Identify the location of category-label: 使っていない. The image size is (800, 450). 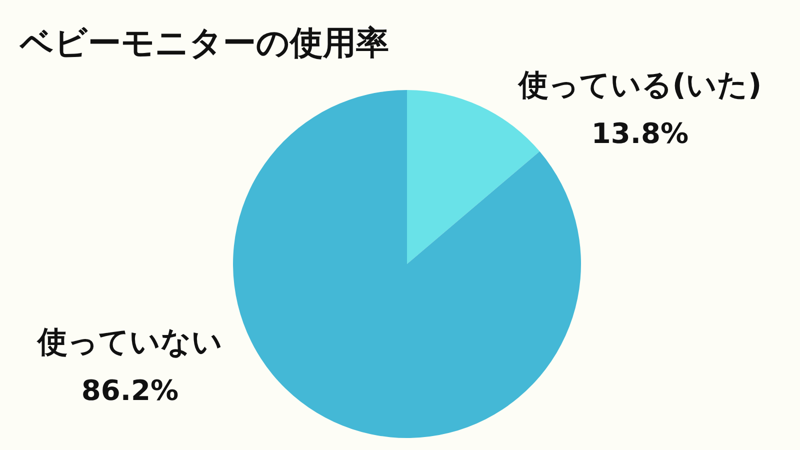
(130, 342).